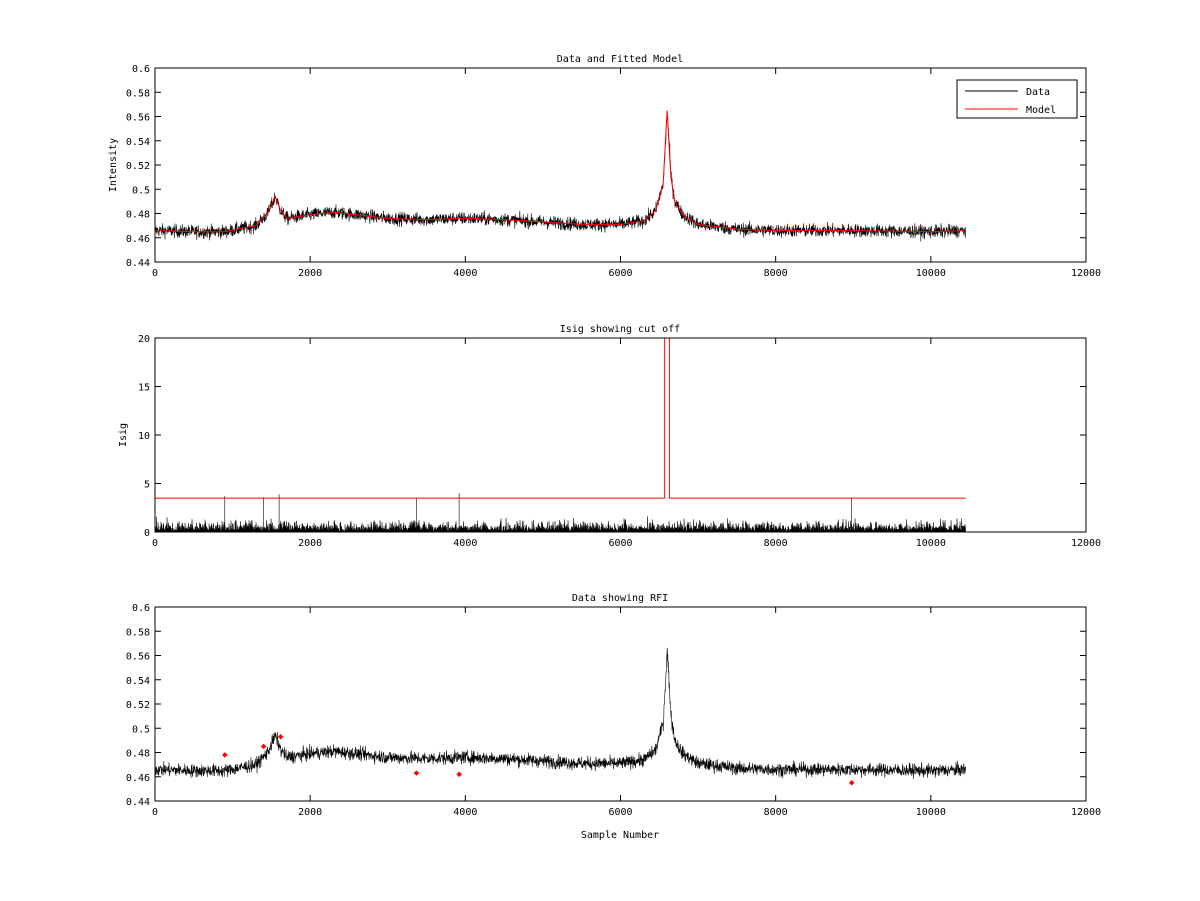 The height and width of the screenshot is (901, 1200). I want to click on y-tick-label: 10, so click(144, 436).